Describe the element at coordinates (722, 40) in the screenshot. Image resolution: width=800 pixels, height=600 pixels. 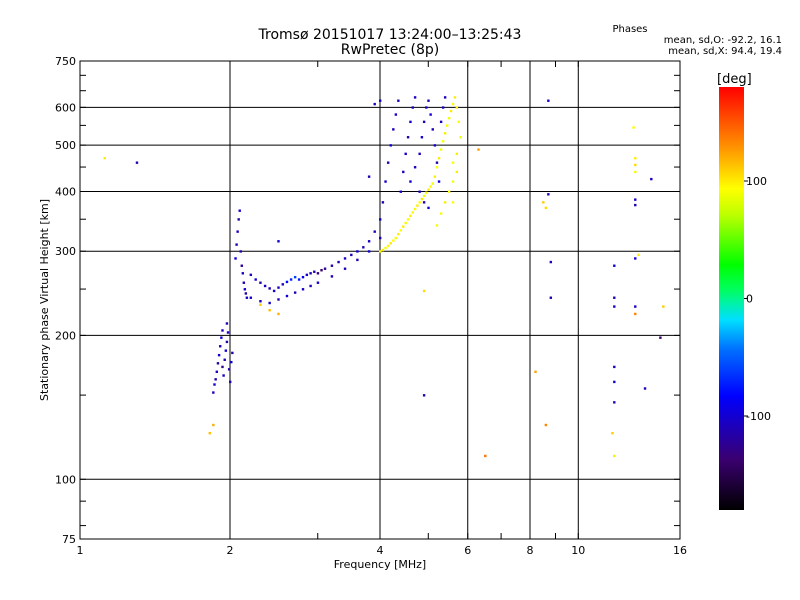
I see `phase-mean-o: mean, sd,O: -92.2, 16.1` at that location.